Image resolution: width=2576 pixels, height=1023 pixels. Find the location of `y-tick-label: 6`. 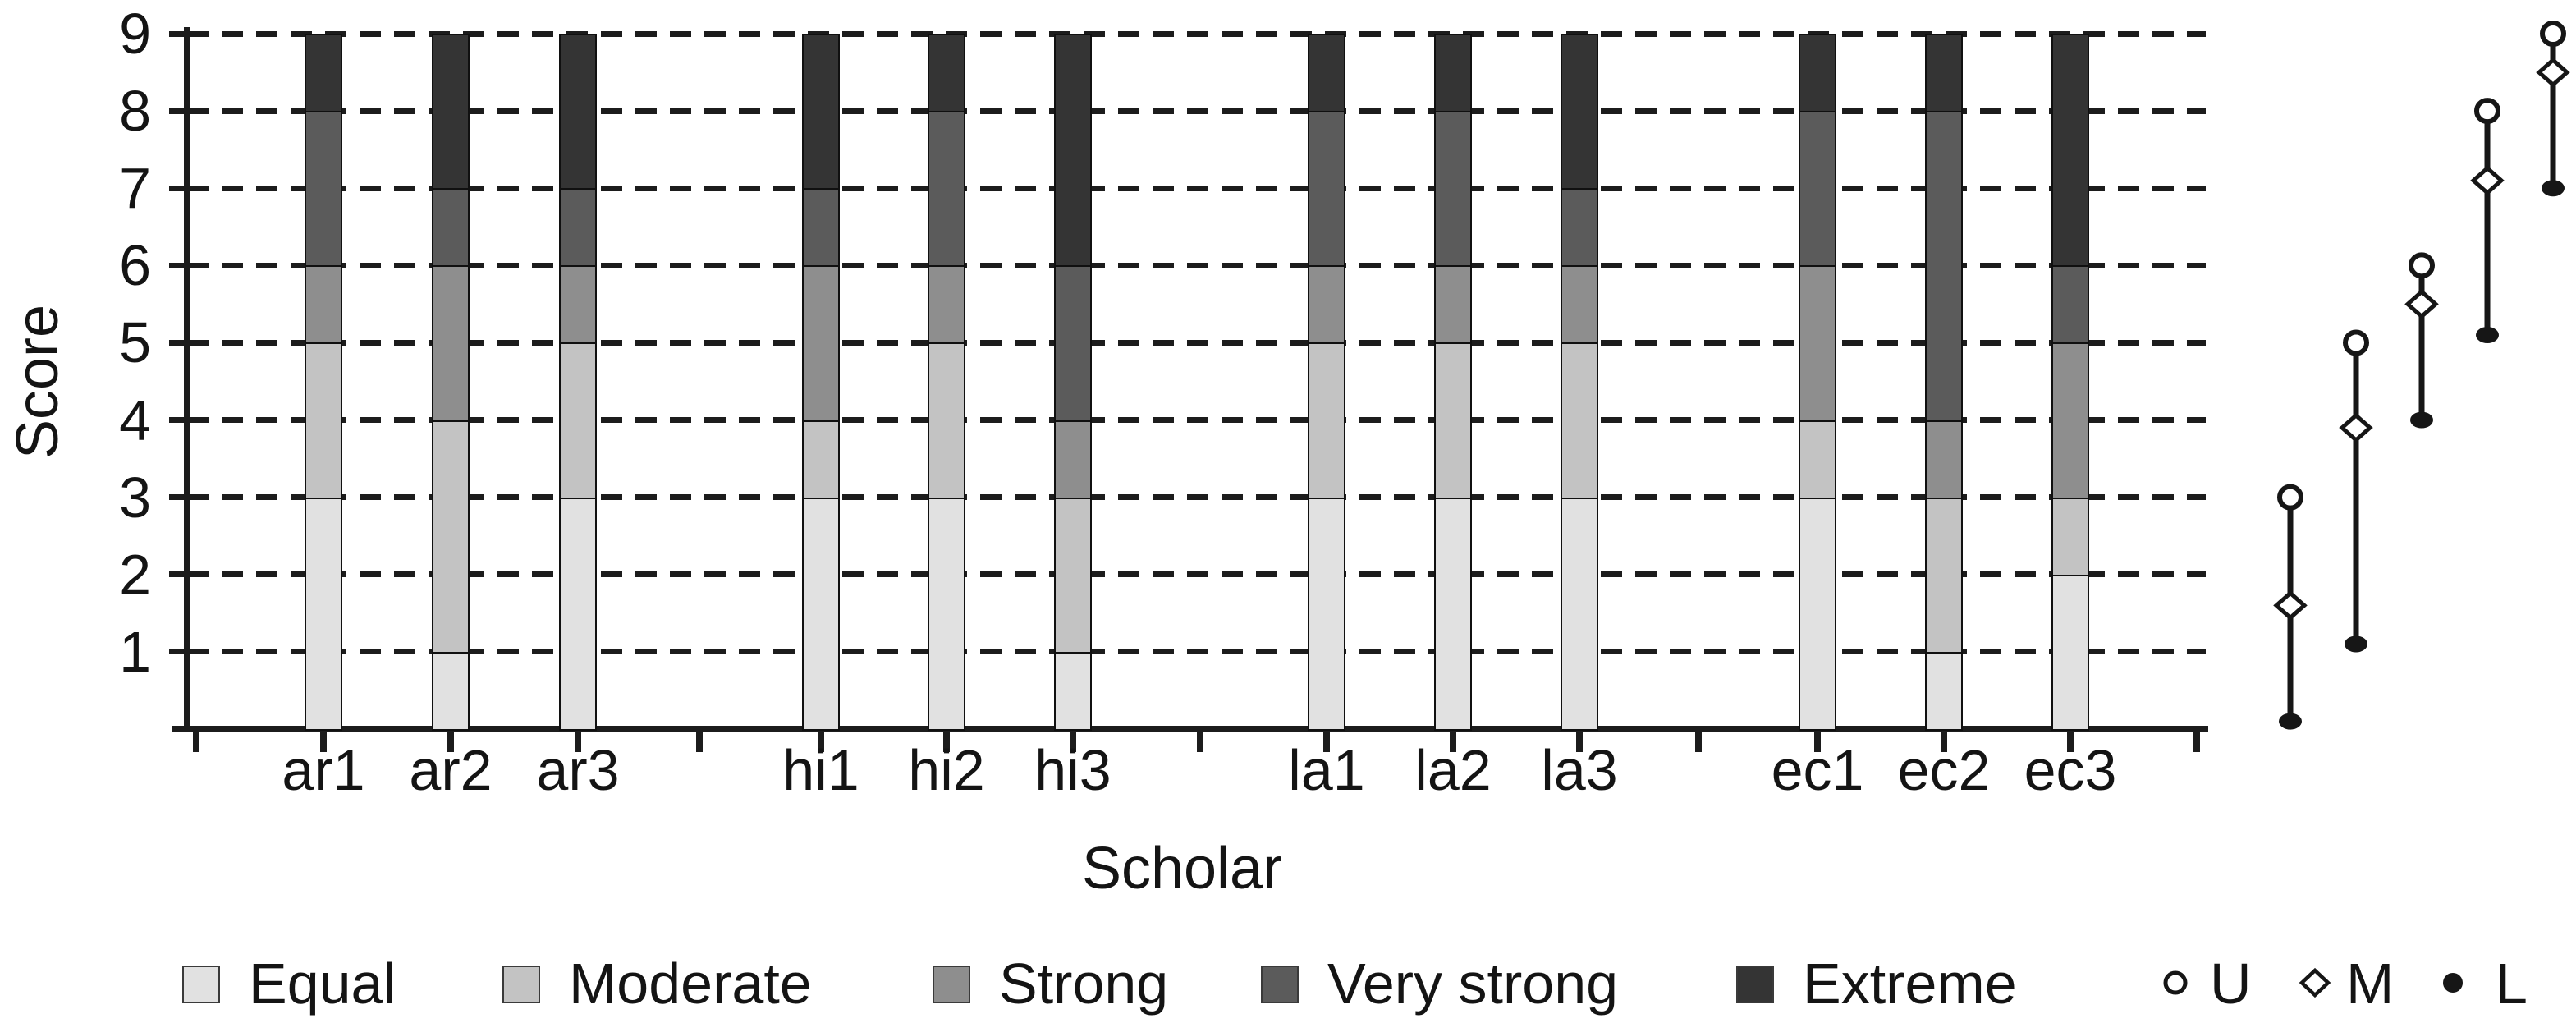

y-tick-label: 6 is located at coordinates (135, 265).